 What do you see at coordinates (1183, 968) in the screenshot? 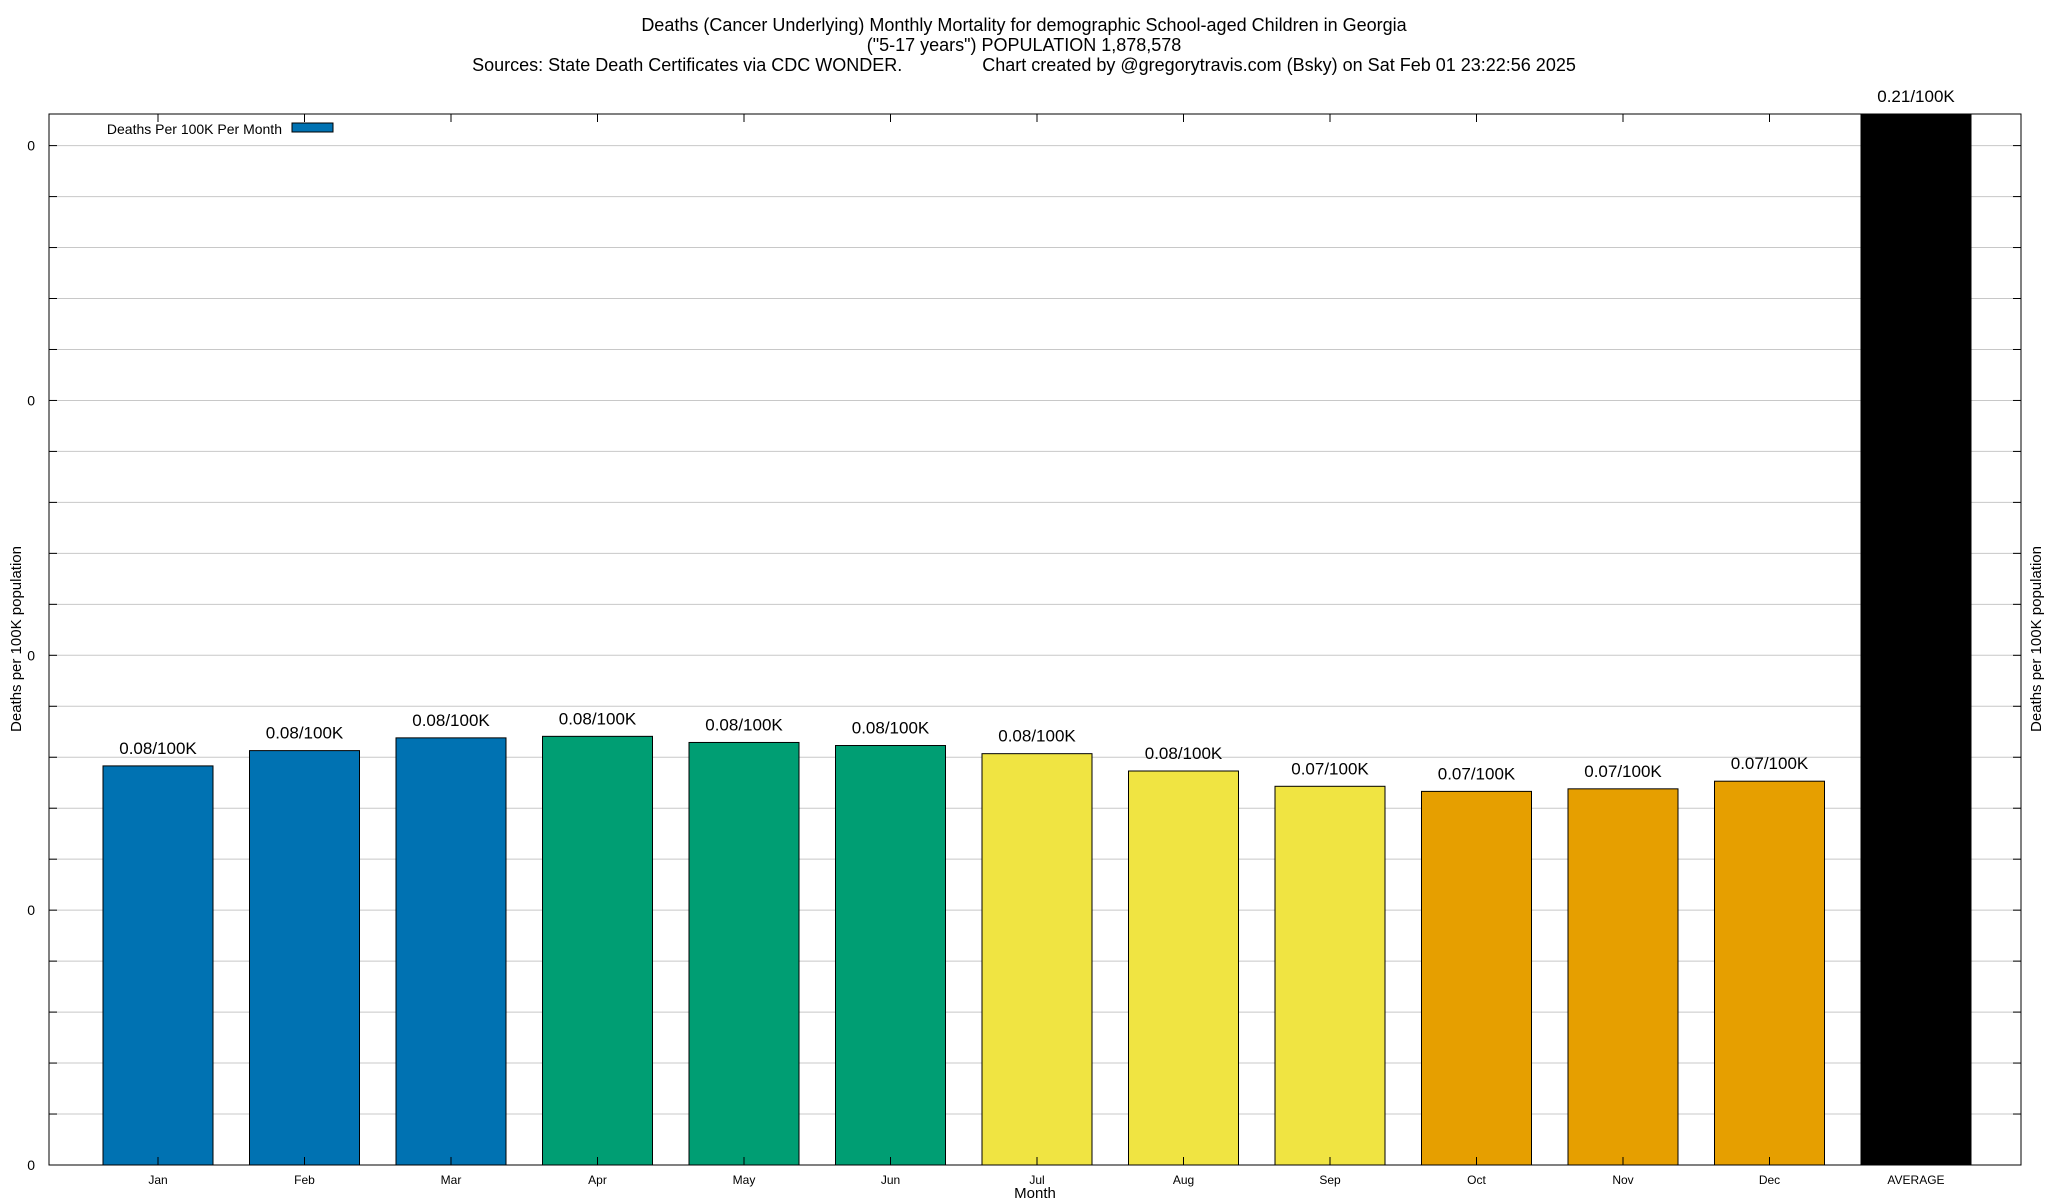
I see `bar-aug` at bounding box center [1183, 968].